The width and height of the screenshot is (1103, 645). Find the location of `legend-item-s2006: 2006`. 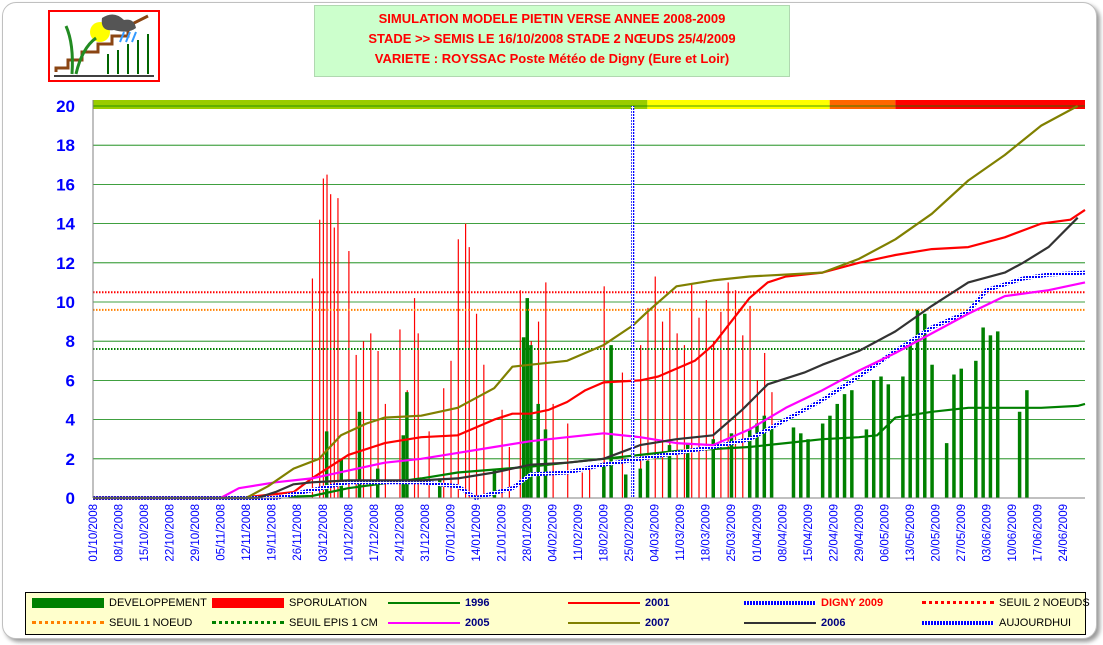

legend-item-s2006: 2006 is located at coordinates (793, 623).